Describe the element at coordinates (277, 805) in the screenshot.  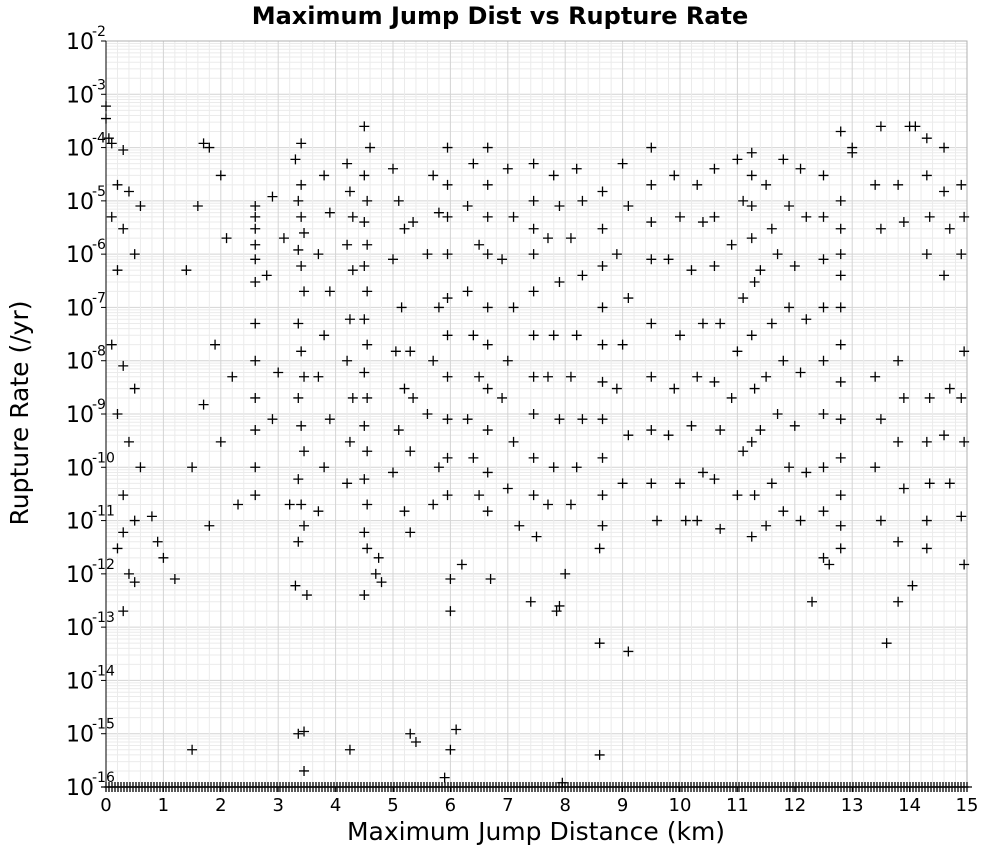
I see `x-tick-label: 3` at that location.